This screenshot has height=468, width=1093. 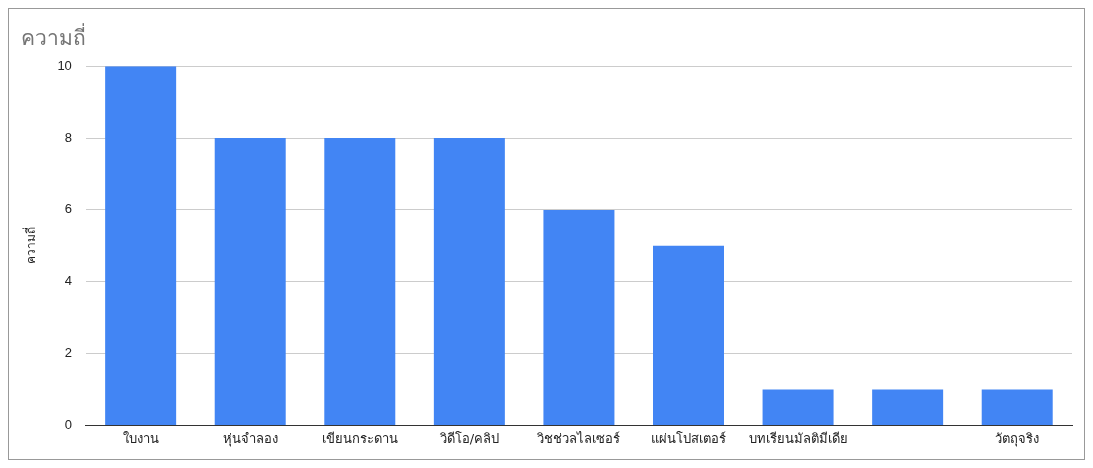 I want to click on x-tick-label: แผ่นโปสเตอร์, so click(x=688, y=438).